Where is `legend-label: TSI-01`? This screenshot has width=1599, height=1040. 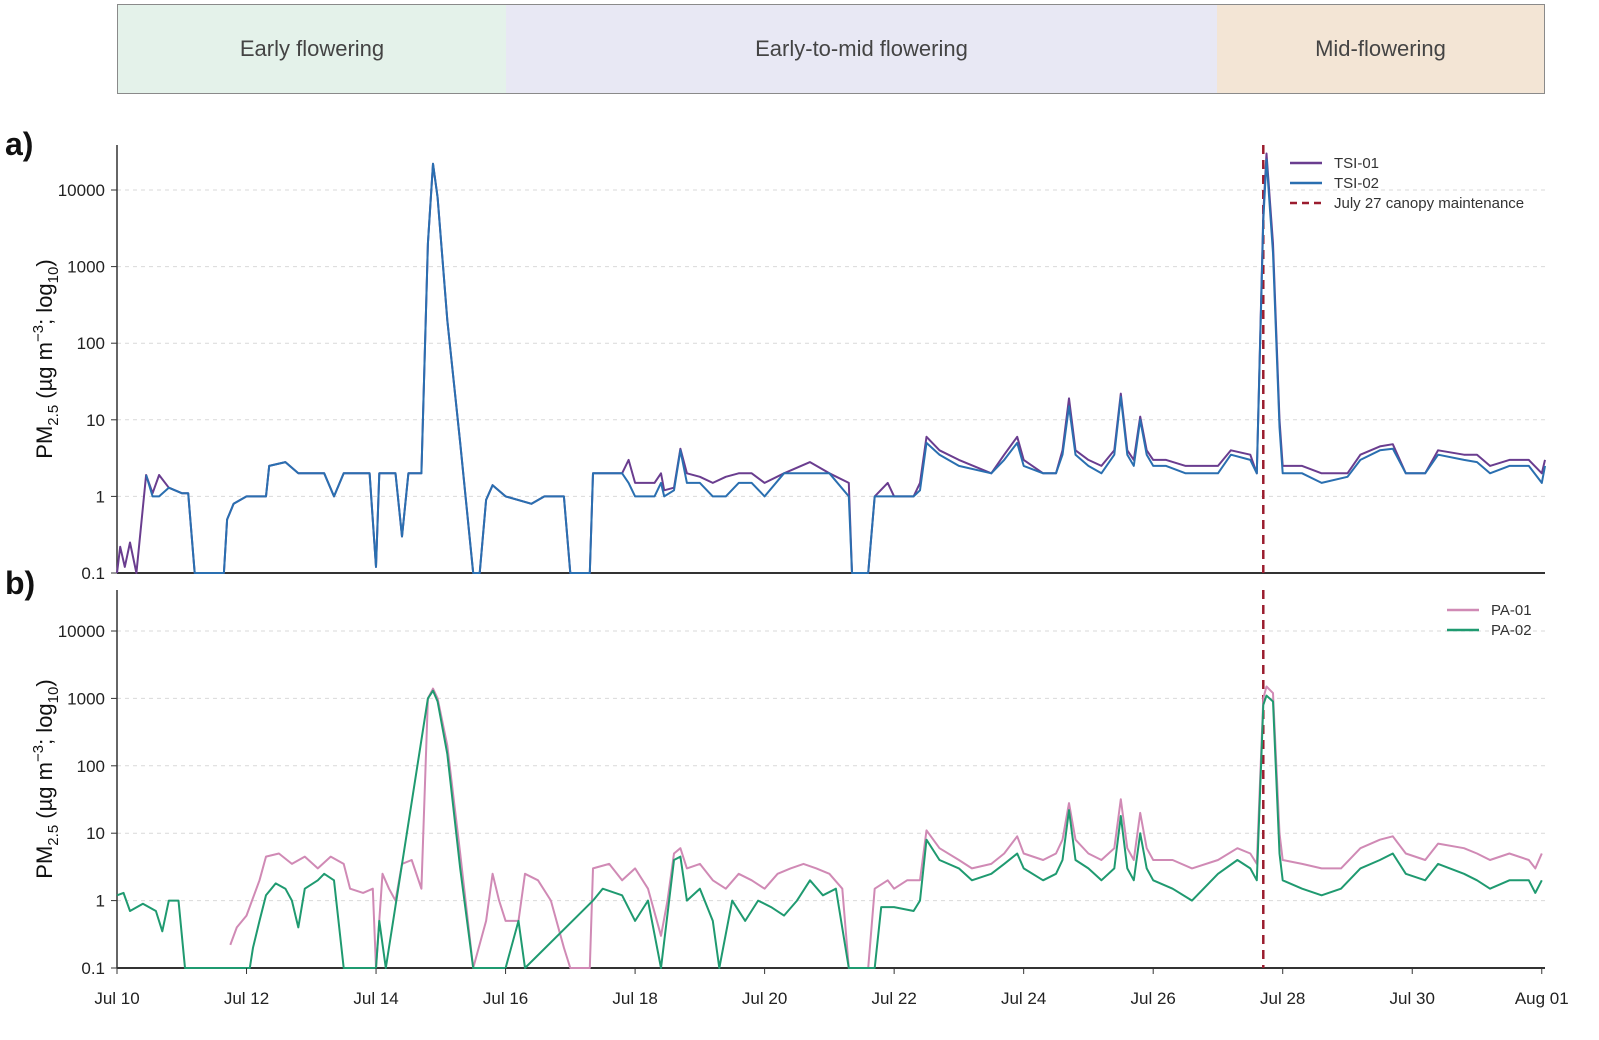 legend-label: TSI-01 is located at coordinates (1356, 163).